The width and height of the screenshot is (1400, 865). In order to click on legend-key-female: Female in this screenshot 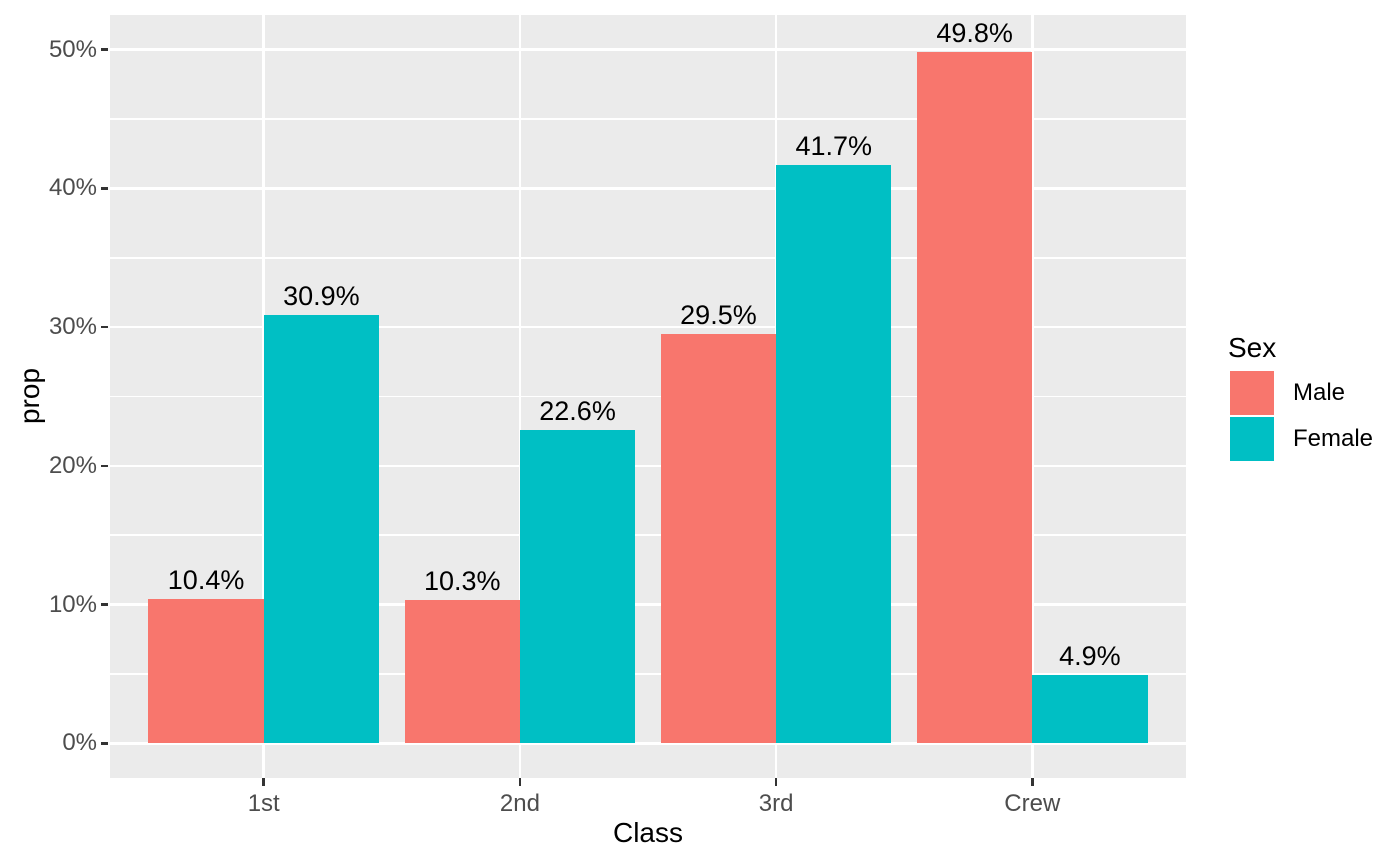, I will do `click(1315, 439)`.